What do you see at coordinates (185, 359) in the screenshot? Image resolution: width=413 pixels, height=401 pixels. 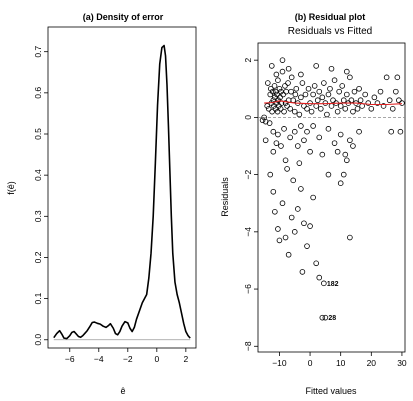 I see `density-x-tick-label: 2` at bounding box center [185, 359].